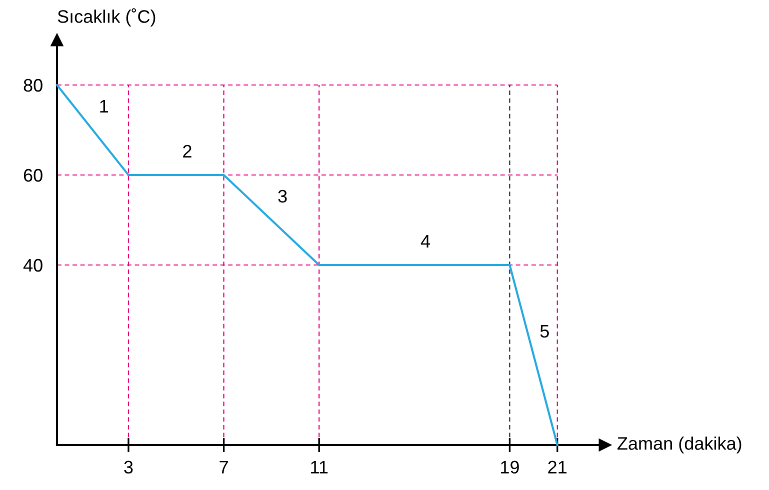 The width and height of the screenshot is (769, 490). Describe the element at coordinates (557, 467) in the screenshot. I see `x-tick-label: 21` at that location.